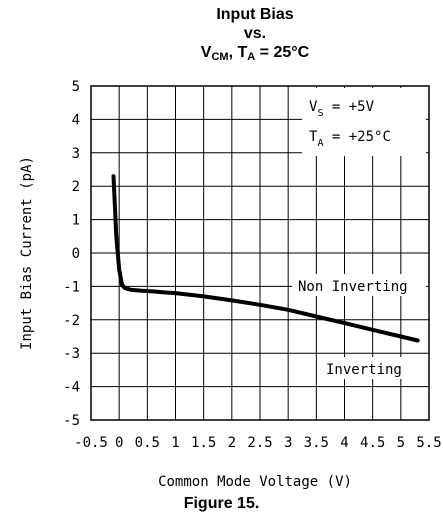 Image resolution: width=443 pixels, height=521 pixels. I want to click on title-v-sub: CM, so click(220, 57).